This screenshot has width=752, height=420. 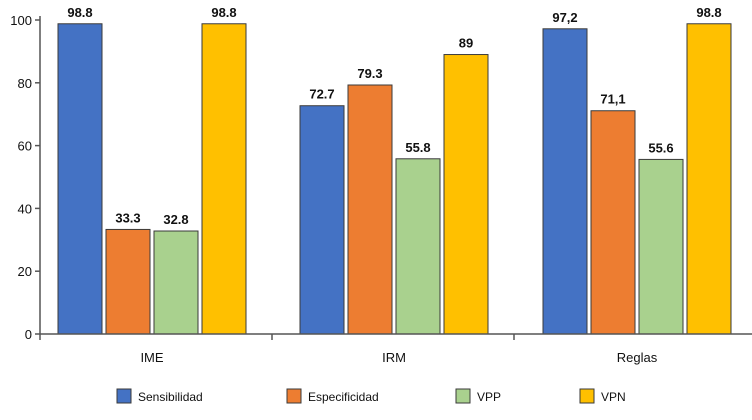 What do you see at coordinates (613, 222) in the screenshot?
I see `bar-especificidad-reglas` at bounding box center [613, 222].